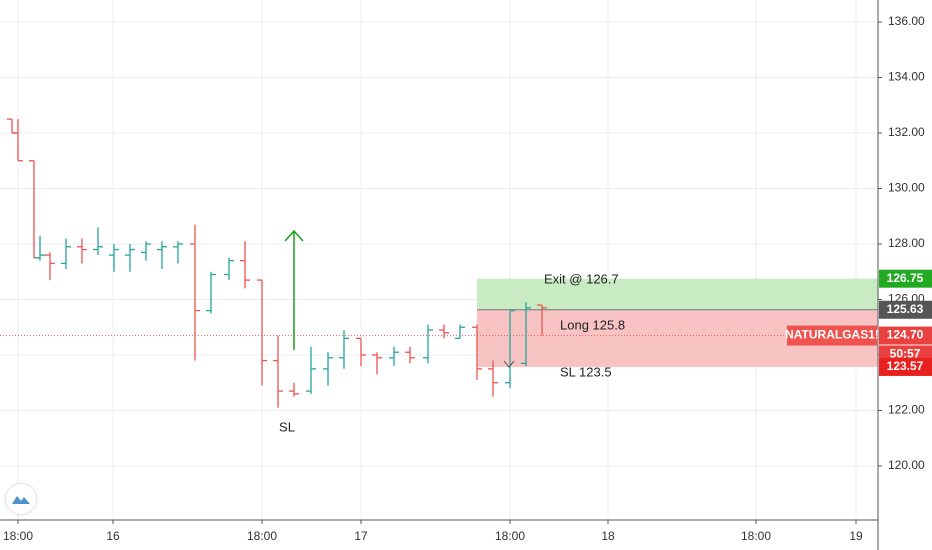 The height and width of the screenshot is (550, 932). What do you see at coordinates (677, 322) in the screenshot?
I see `position-zones` at bounding box center [677, 322].